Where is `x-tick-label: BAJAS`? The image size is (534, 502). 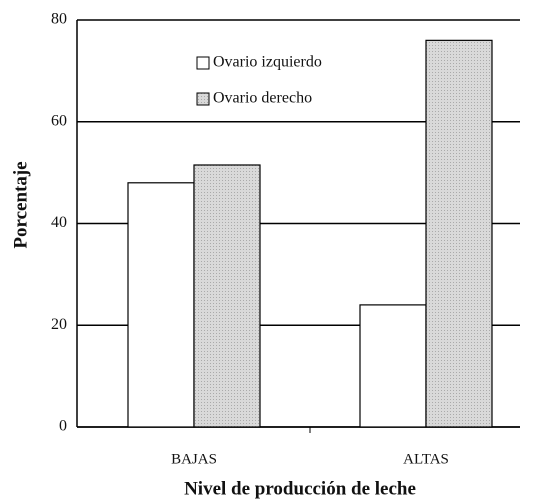 x-tick-label: BAJAS is located at coordinates (194, 459).